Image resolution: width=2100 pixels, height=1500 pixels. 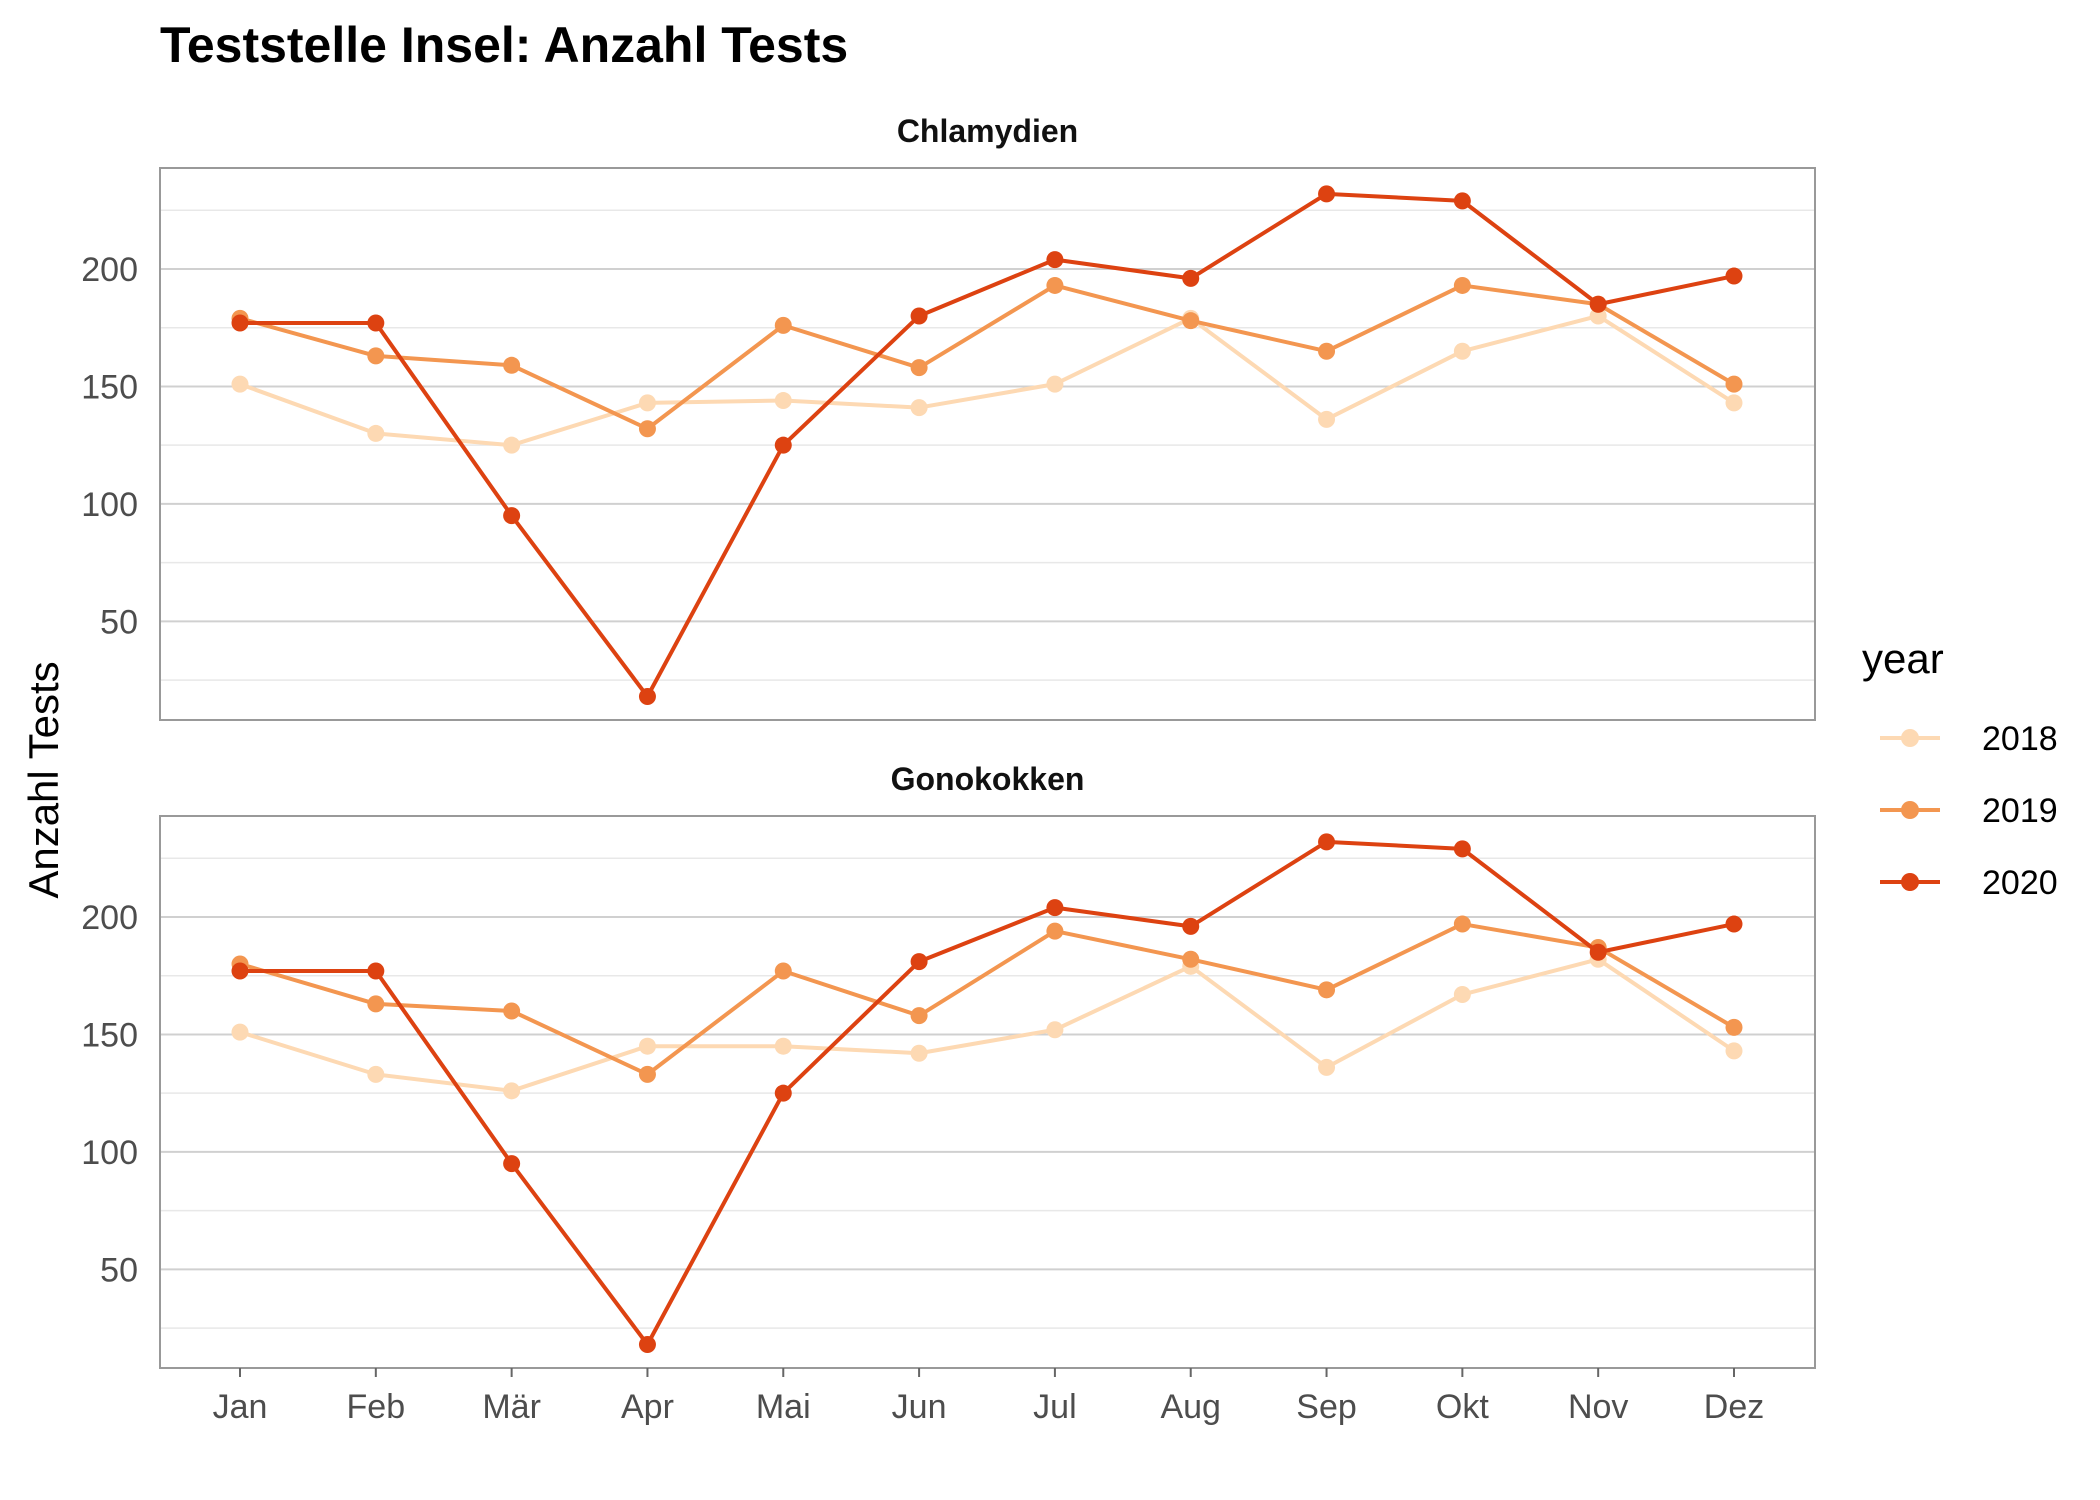 What do you see at coordinates (647, 1407) in the screenshot?
I see `x-tick-label: Apr` at bounding box center [647, 1407].